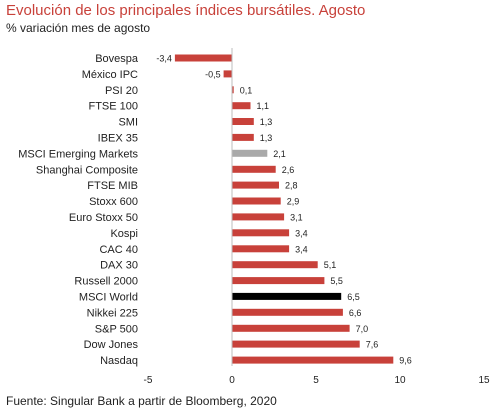 This screenshot has height=419, width=499. Describe the element at coordinates (106, 282) in the screenshot. I see `category-label-14: Russell 2000` at that location.